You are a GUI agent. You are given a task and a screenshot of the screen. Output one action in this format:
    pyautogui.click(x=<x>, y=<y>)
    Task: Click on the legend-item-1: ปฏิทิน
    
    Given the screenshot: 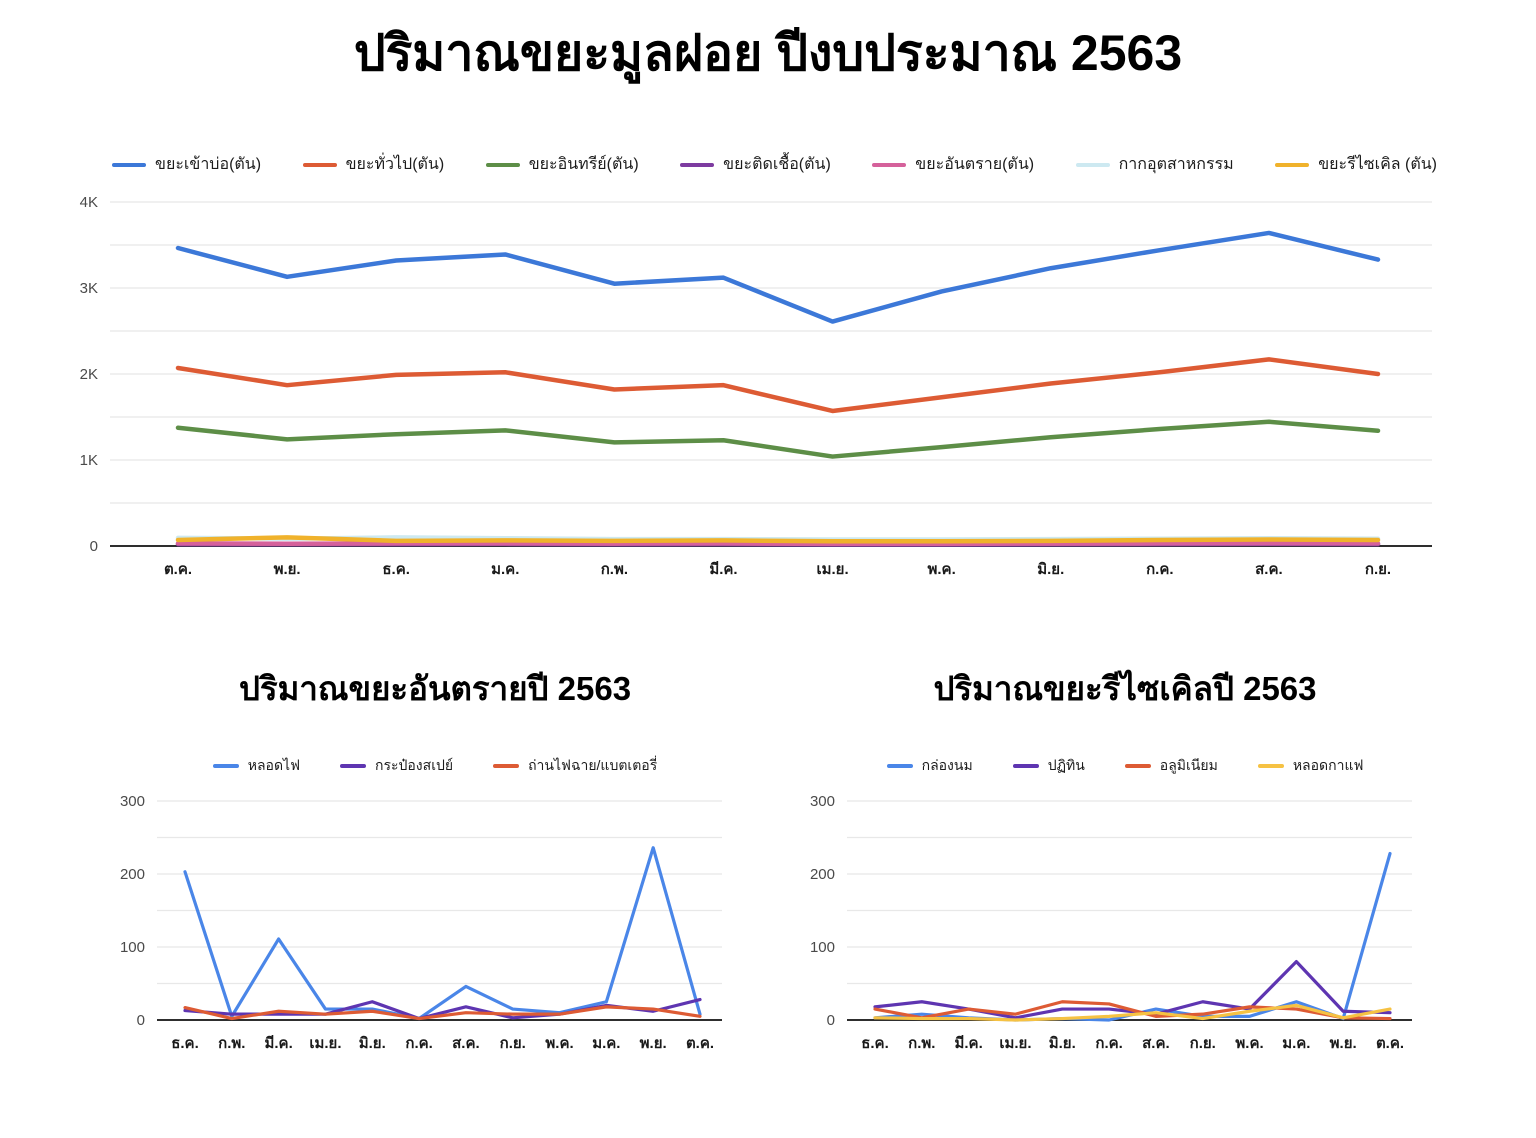 What is the action you would take?
    pyautogui.click(x=1048, y=766)
    